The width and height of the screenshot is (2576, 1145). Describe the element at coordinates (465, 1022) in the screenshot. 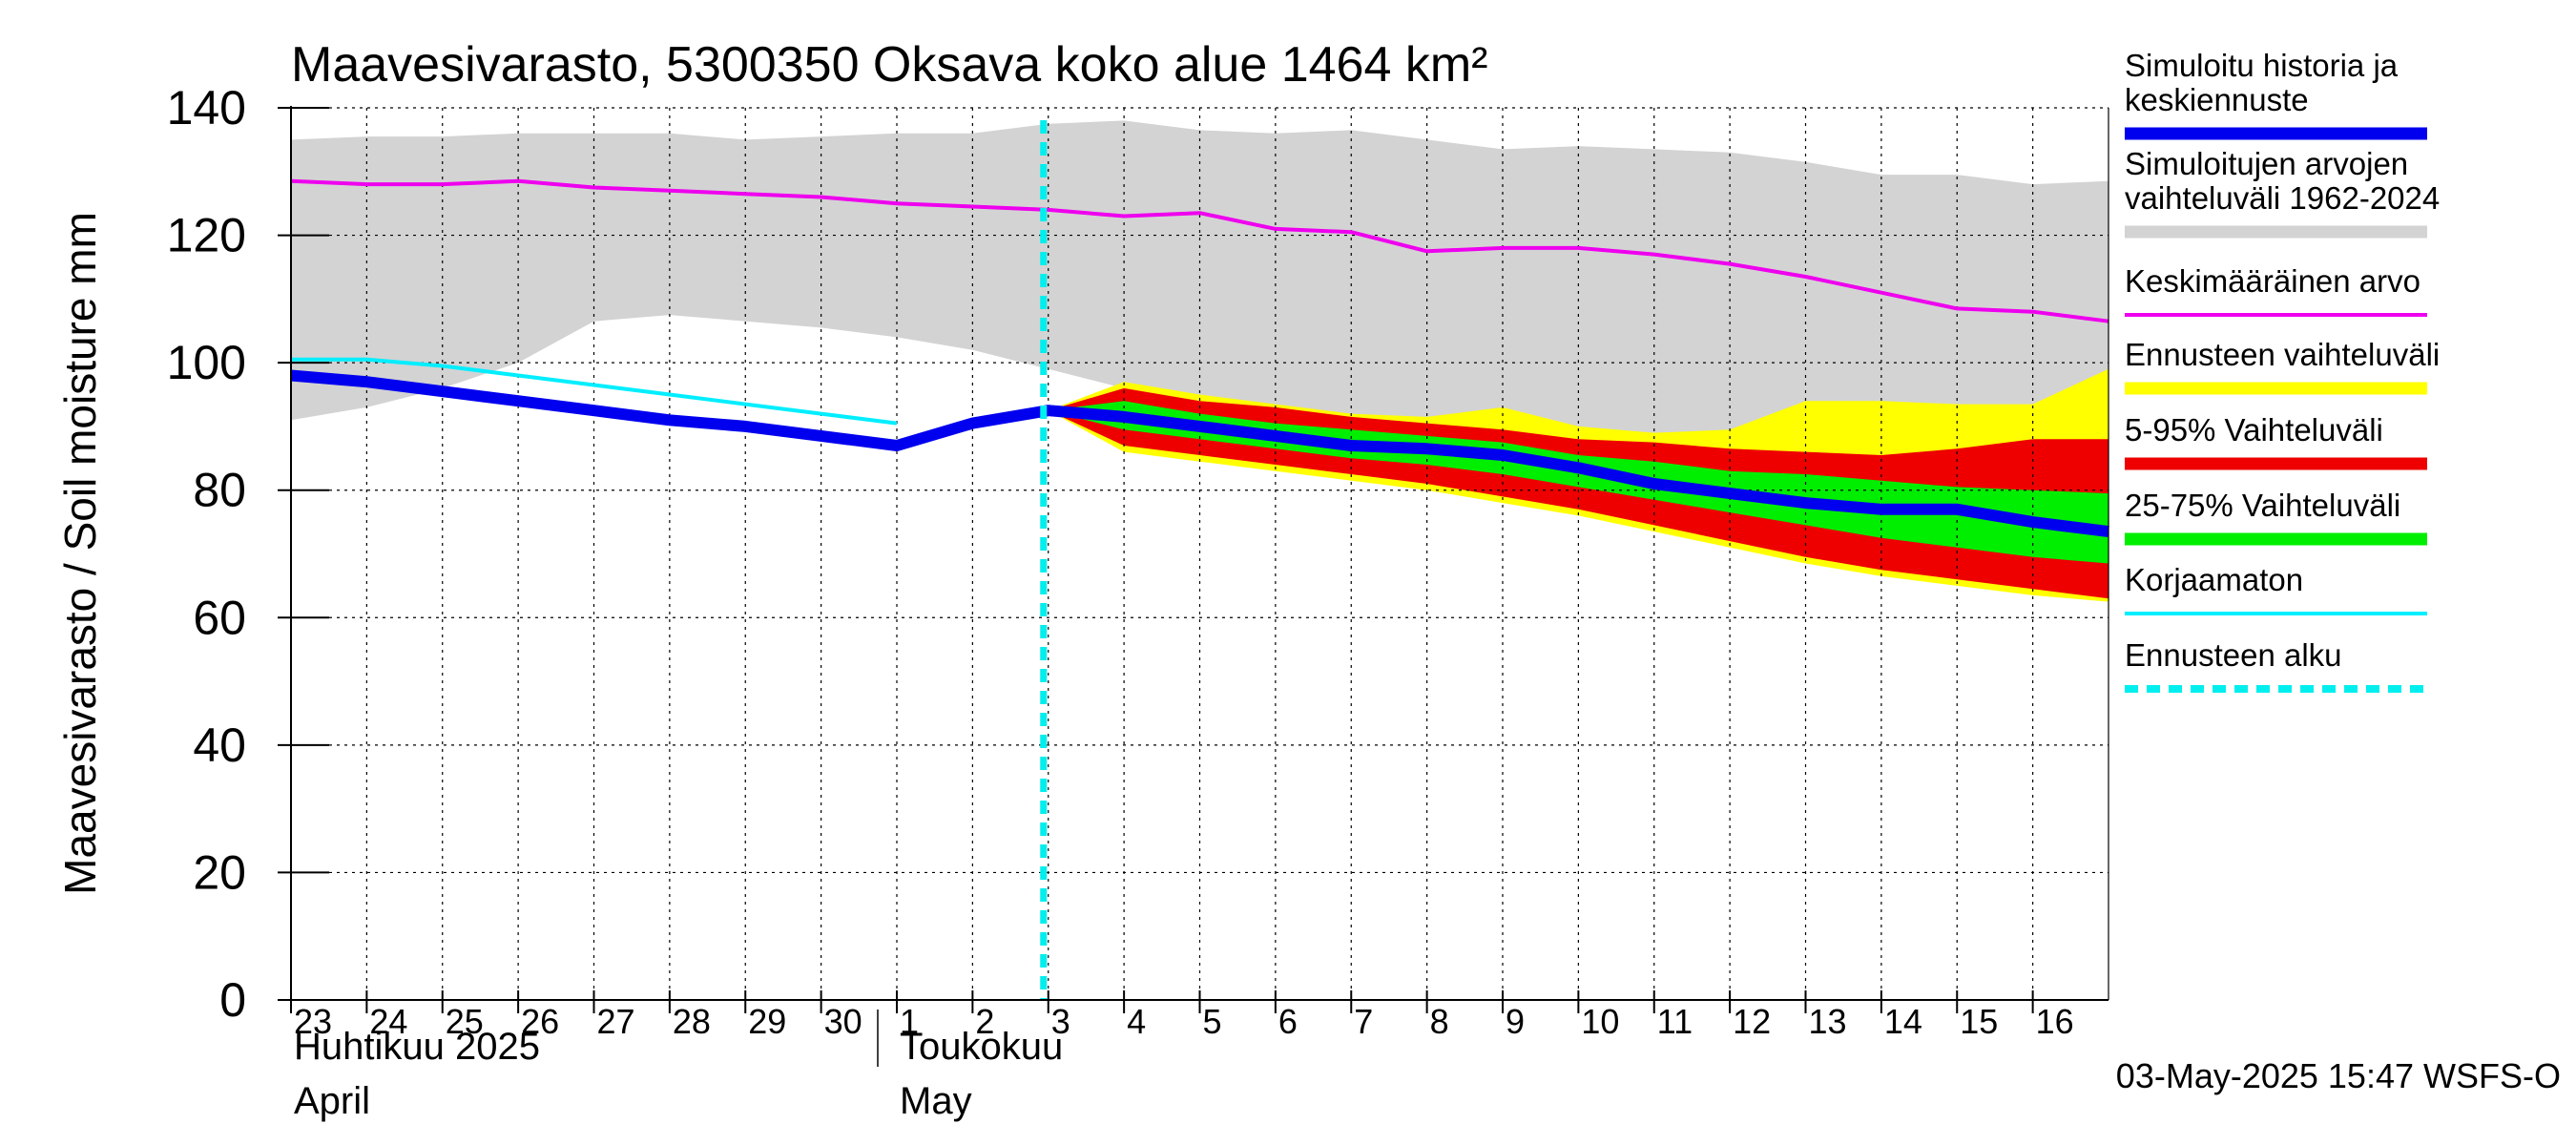

I see `x-tick-label: 25` at that location.